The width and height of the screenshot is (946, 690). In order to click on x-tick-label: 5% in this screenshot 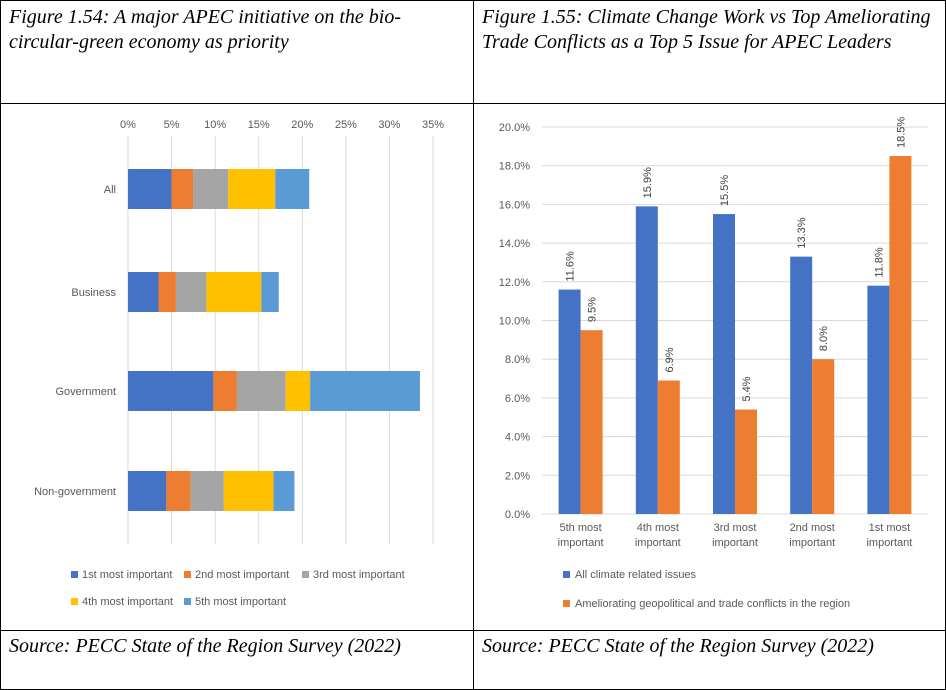, I will do `click(172, 125)`.